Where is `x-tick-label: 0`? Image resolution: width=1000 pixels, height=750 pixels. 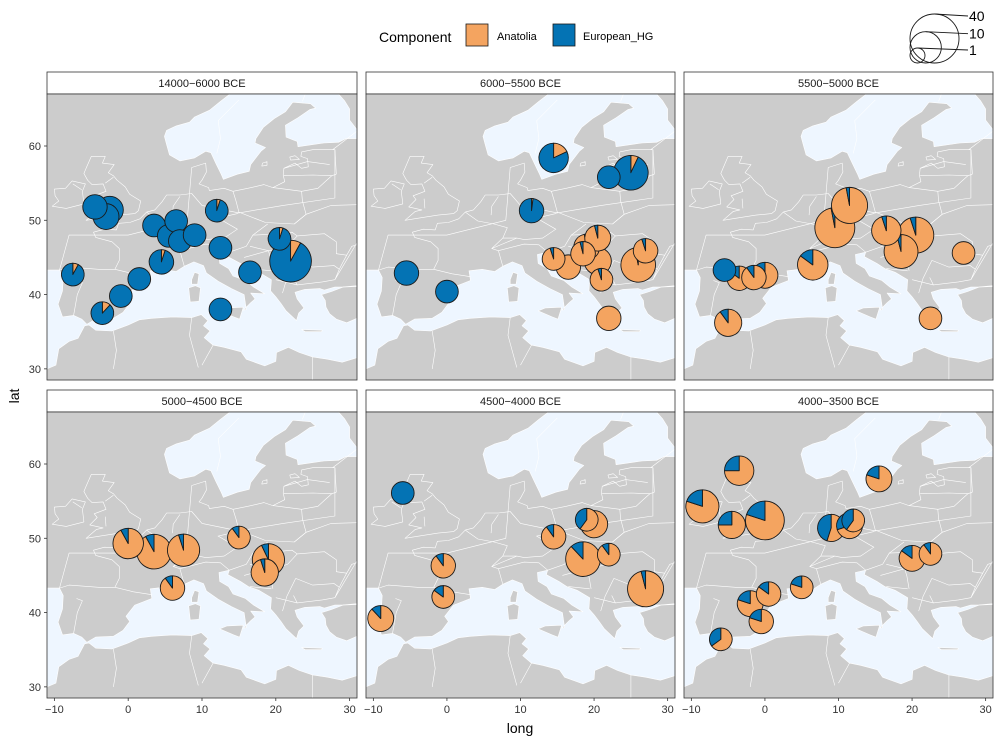
x-tick-label: 0 is located at coordinates (128, 710).